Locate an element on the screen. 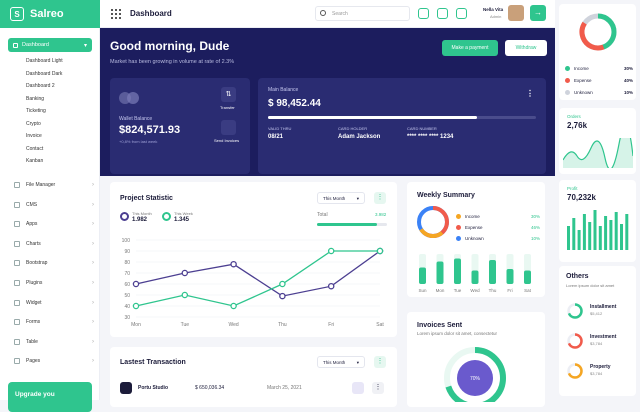 This screenshot has height=412, width=640. sidebar-item: Apps › is located at coordinates (54, 224).